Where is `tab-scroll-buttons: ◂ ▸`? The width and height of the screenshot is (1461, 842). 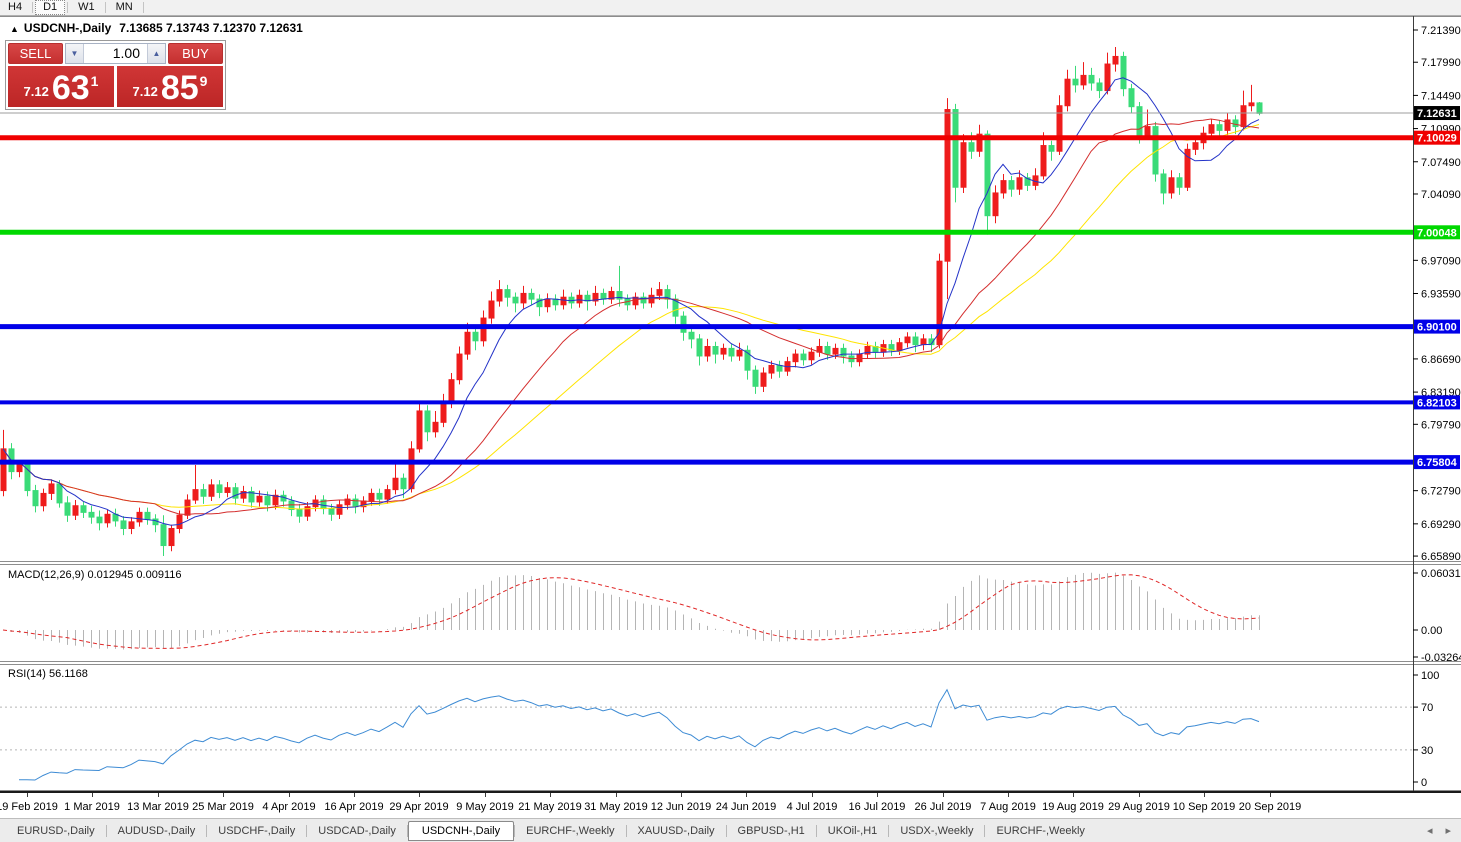
tab-scroll-buttons: ◂ ▸ is located at coordinates (1439, 830).